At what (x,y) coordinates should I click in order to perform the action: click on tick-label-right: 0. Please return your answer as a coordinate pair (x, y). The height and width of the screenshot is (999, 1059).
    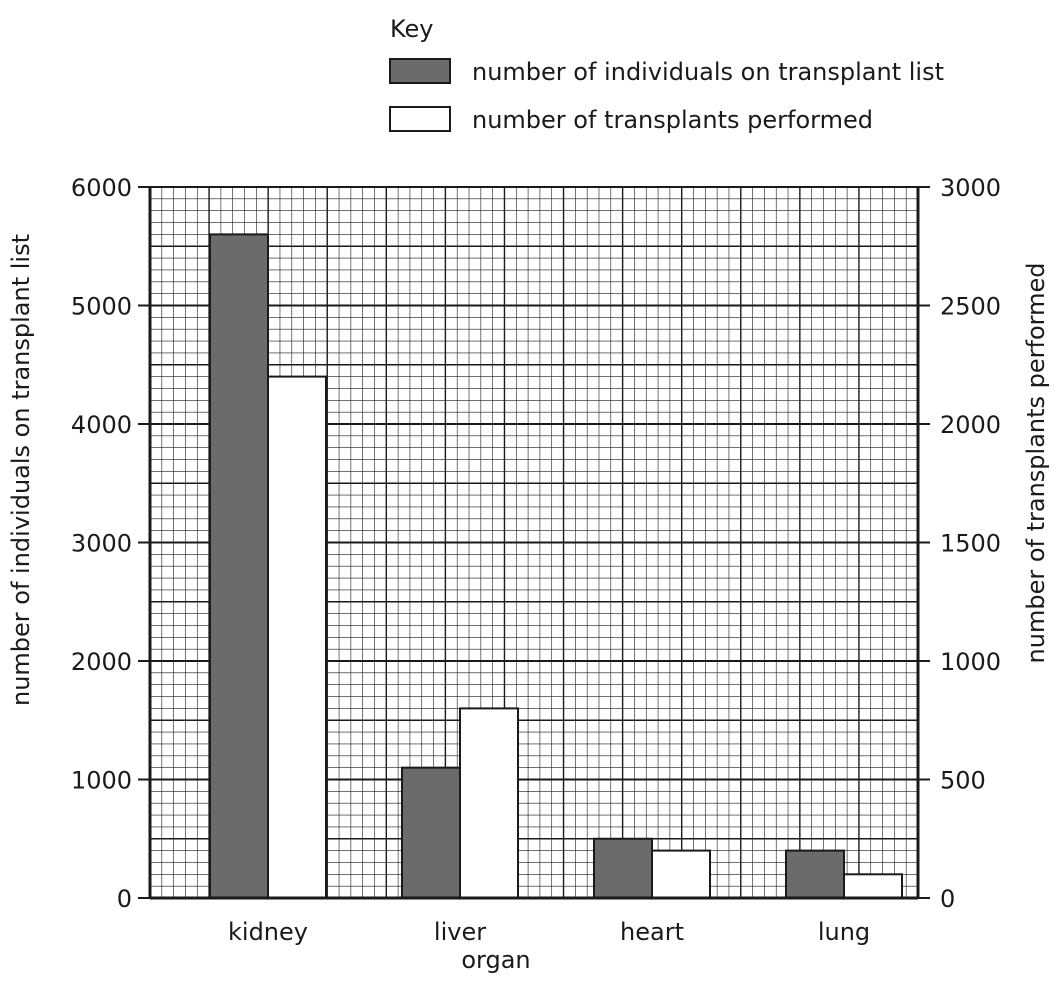
    Looking at the image, I should click on (947, 899).